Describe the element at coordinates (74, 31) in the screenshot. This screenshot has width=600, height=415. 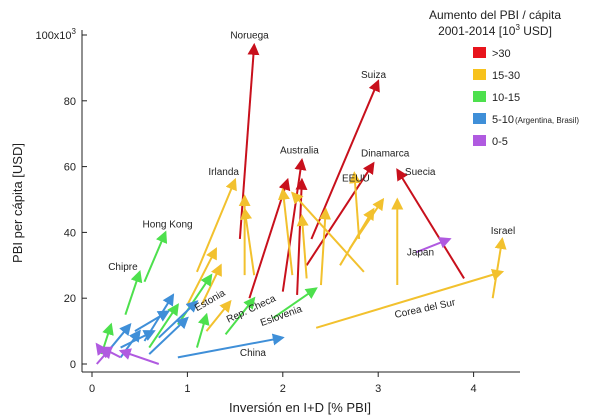
I see `y-max-exp: 3` at that location.